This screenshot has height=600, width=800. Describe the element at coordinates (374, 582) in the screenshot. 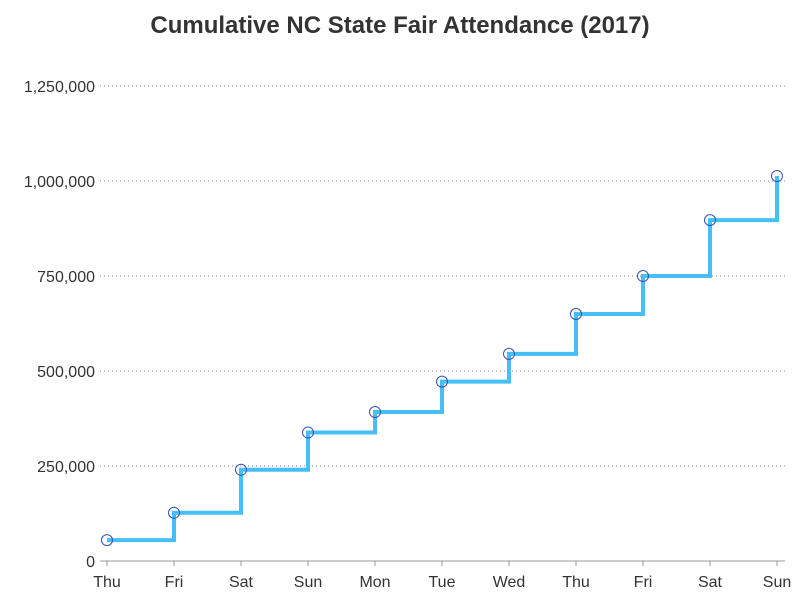

I see `x-tick-label: Mon` at that location.